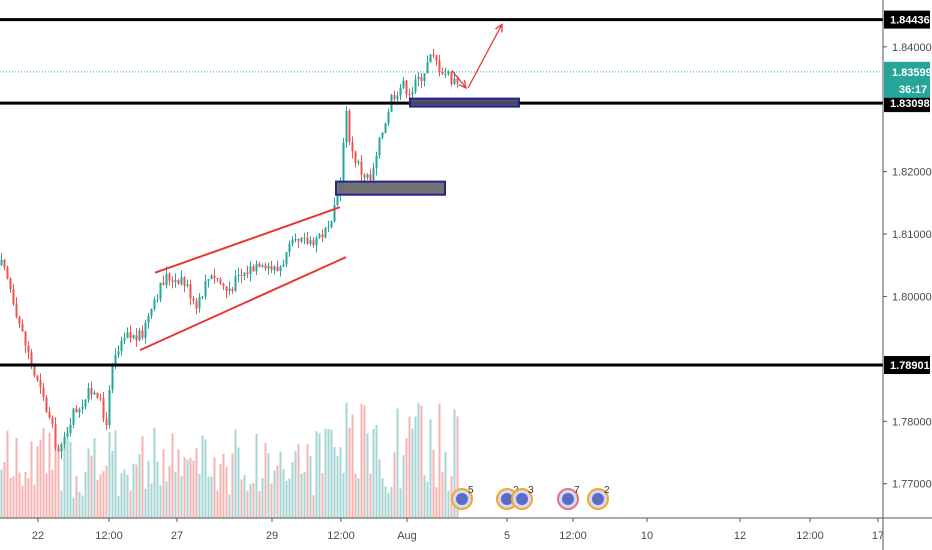 This screenshot has width=932, height=550. What do you see at coordinates (530, 497) in the screenshot?
I see `event-markers: 52372` at bounding box center [530, 497].